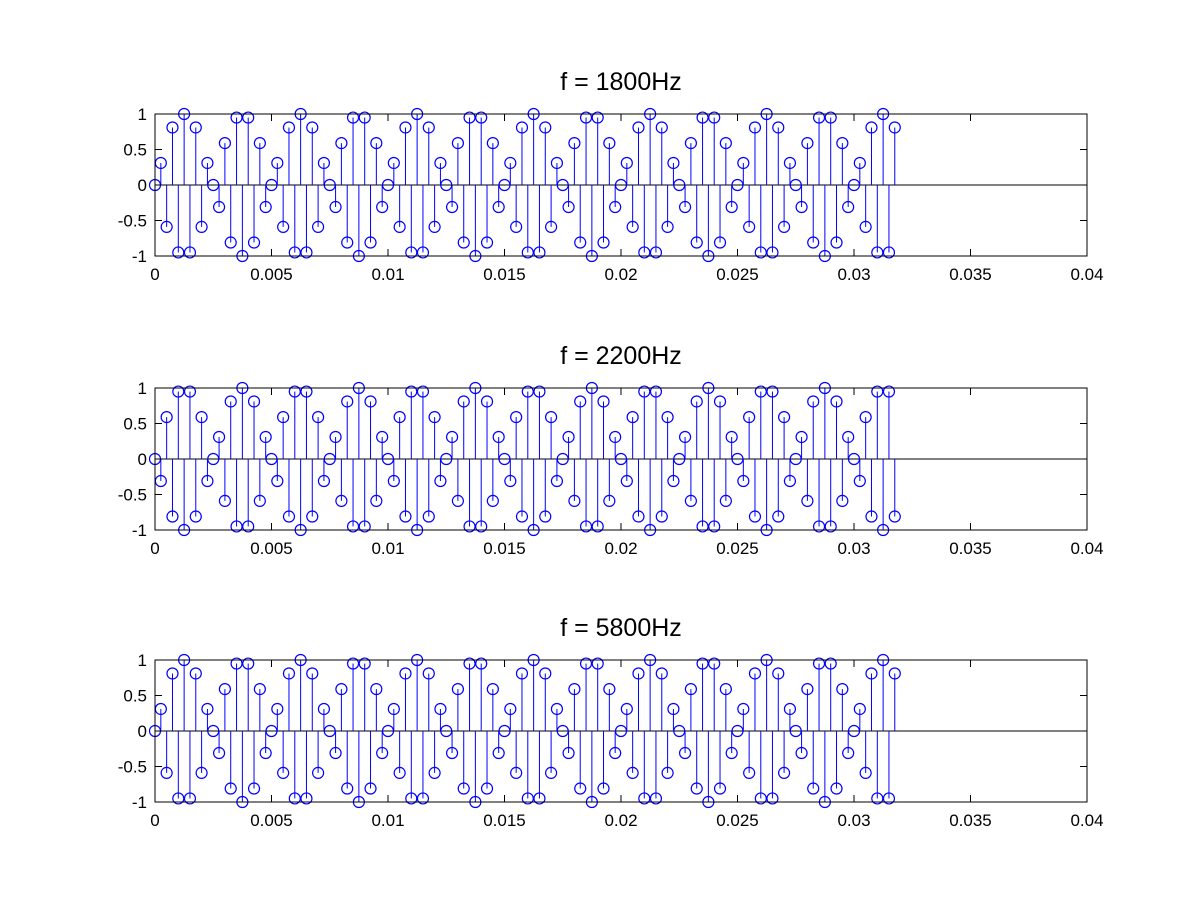  What do you see at coordinates (853, 548) in the screenshot?
I see `x-tick-label: 0.03` at bounding box center [853, 548].